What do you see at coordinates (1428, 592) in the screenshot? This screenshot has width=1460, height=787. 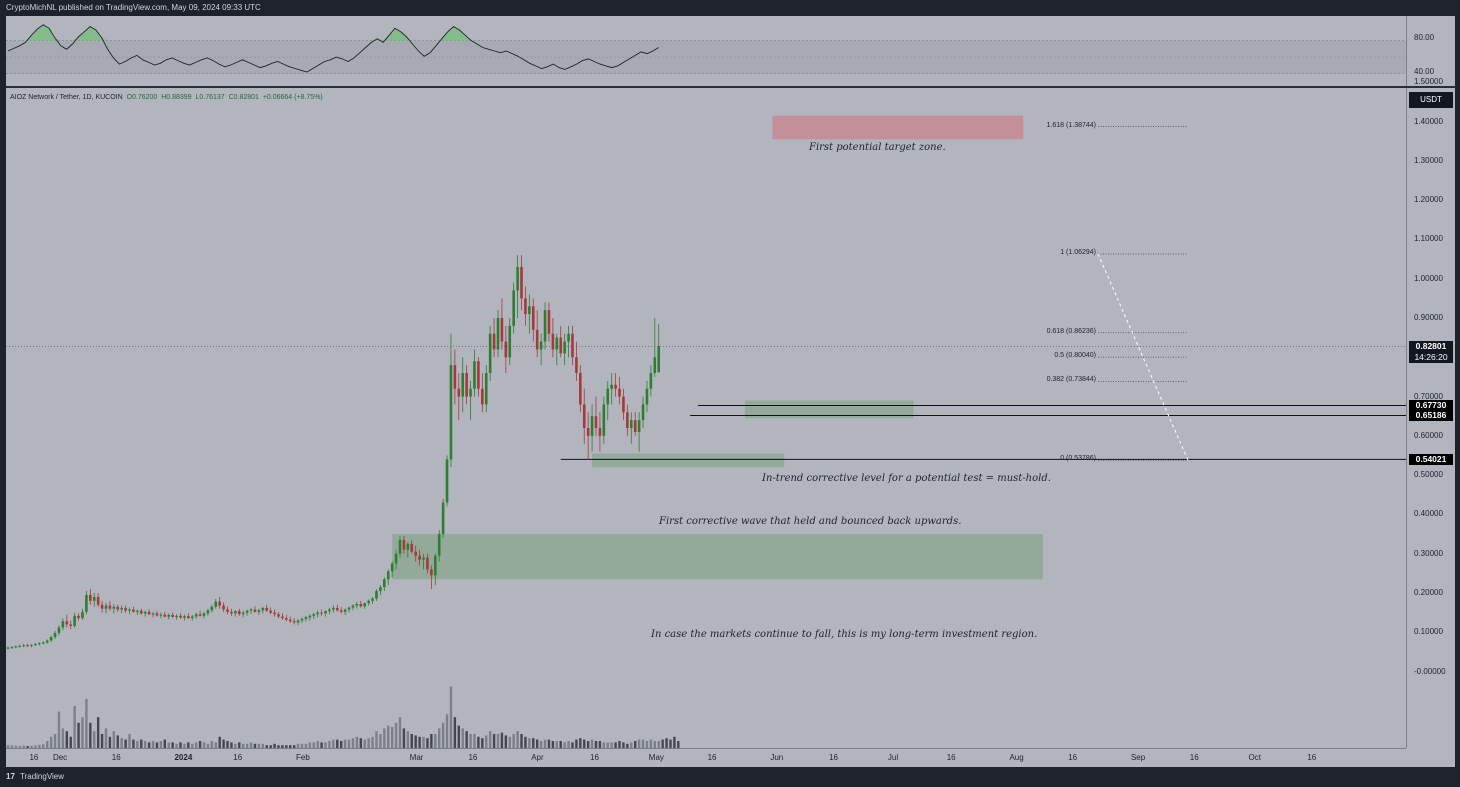 I see `price-tick-13: 0.20000` at bounding box center [1428, 592].